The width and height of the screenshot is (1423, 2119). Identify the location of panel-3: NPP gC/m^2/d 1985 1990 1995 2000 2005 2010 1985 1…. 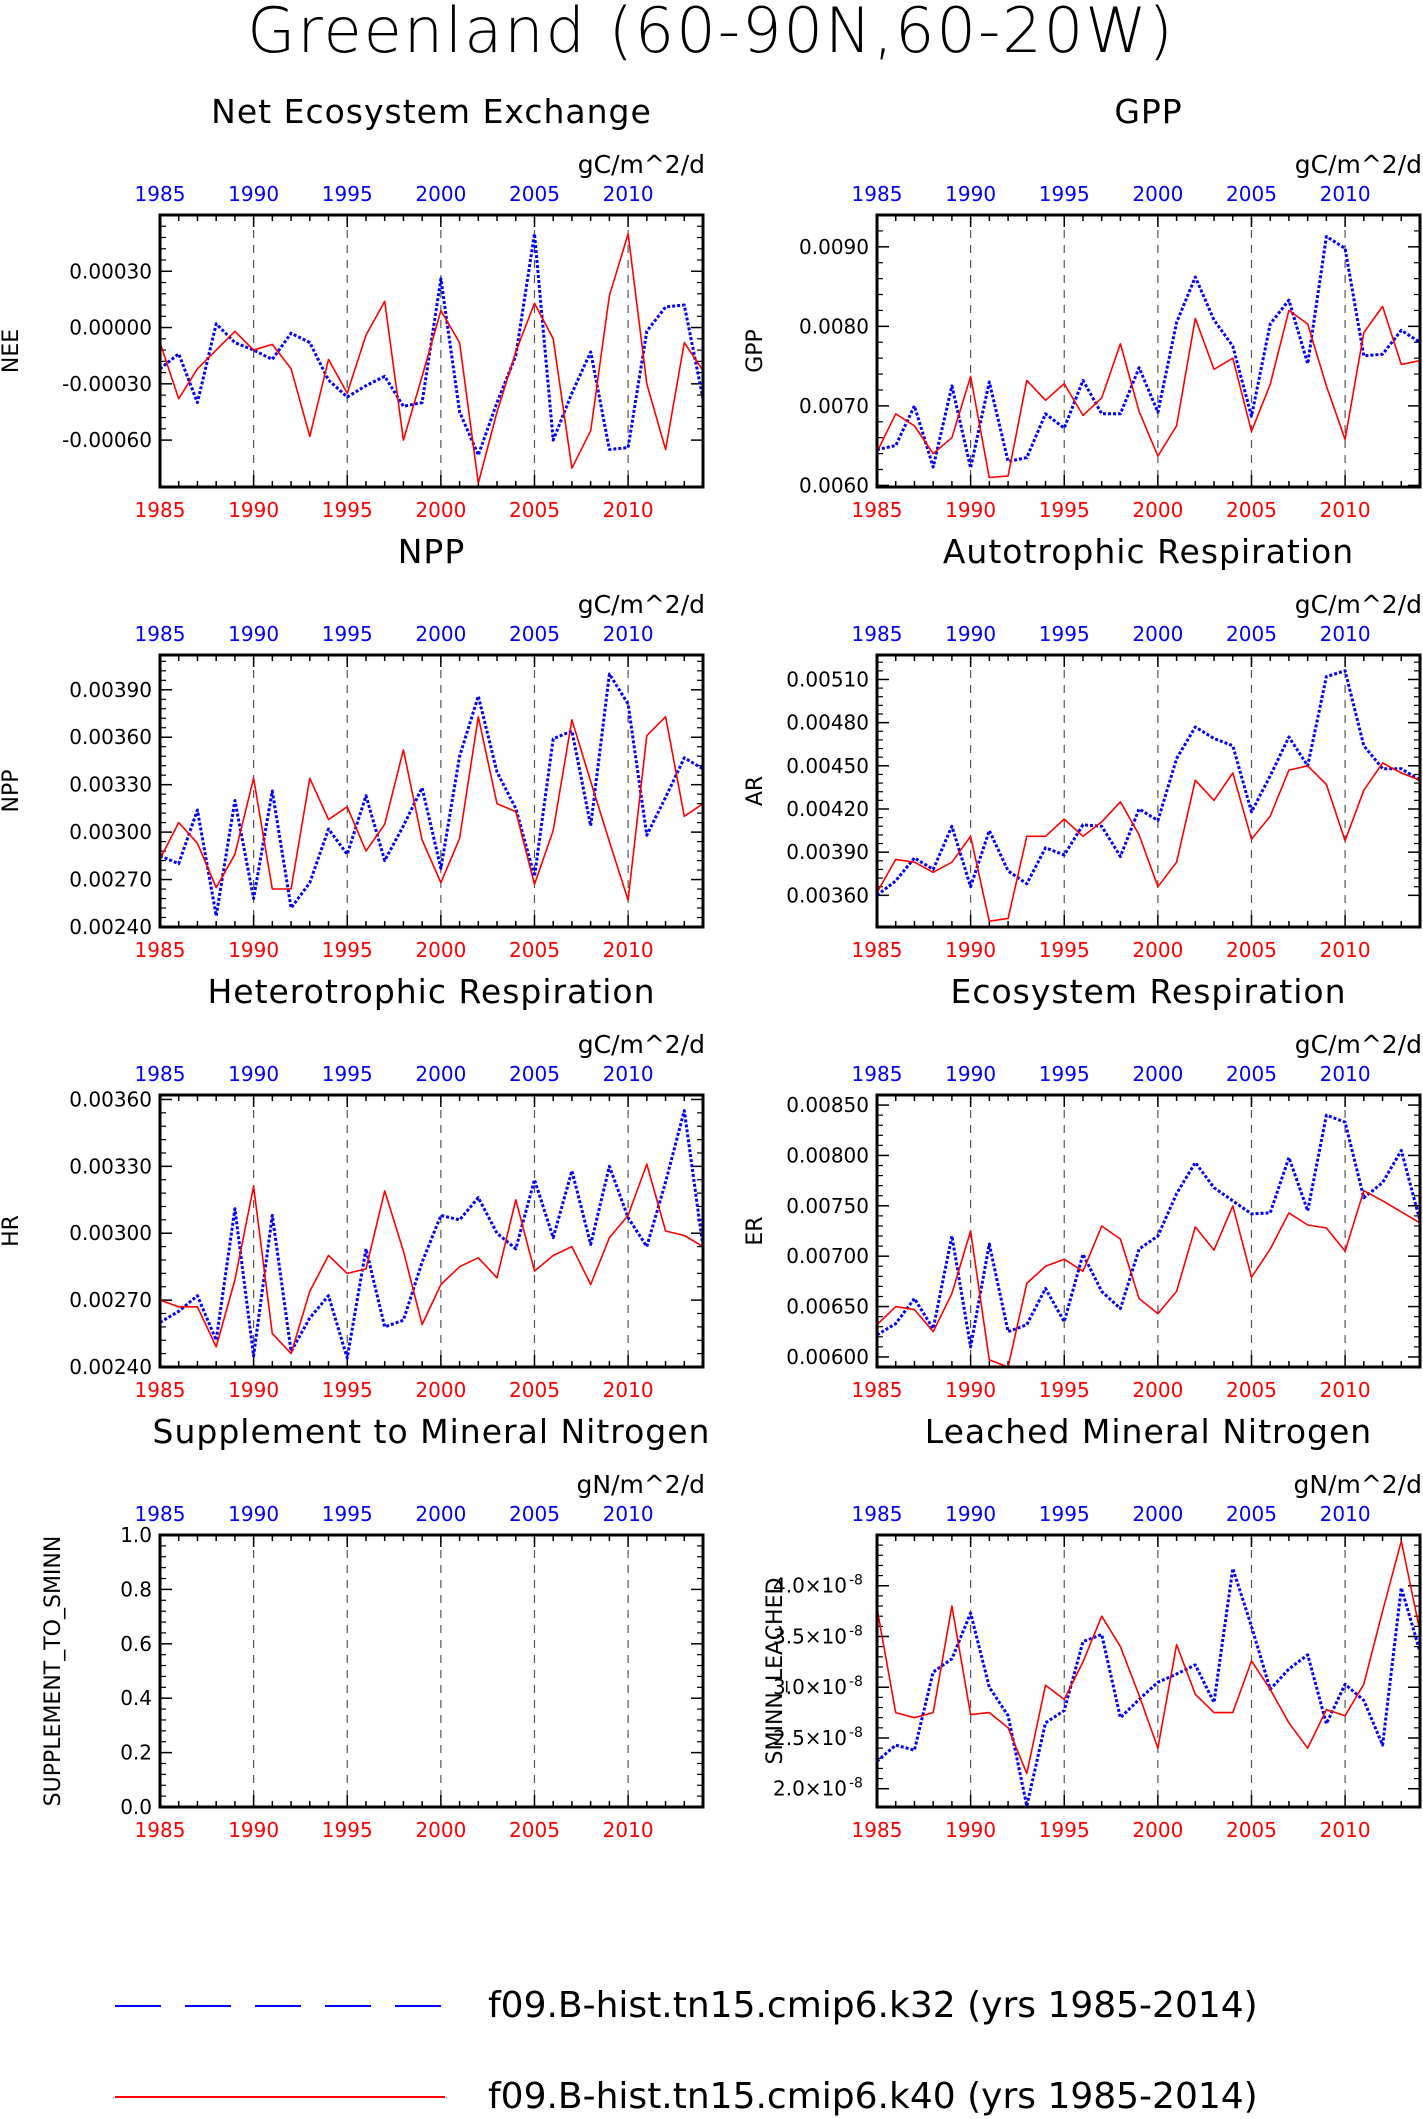
(352, 747).